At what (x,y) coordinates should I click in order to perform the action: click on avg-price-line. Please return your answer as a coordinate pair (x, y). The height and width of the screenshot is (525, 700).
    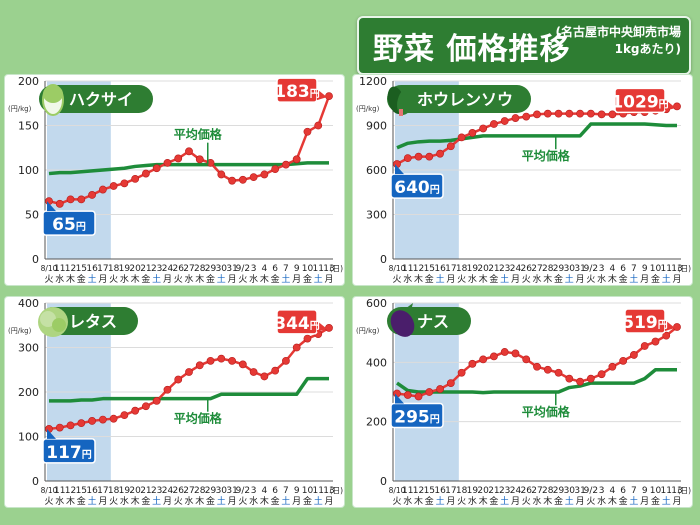
    Looking at the image, I should click on (189, 389).